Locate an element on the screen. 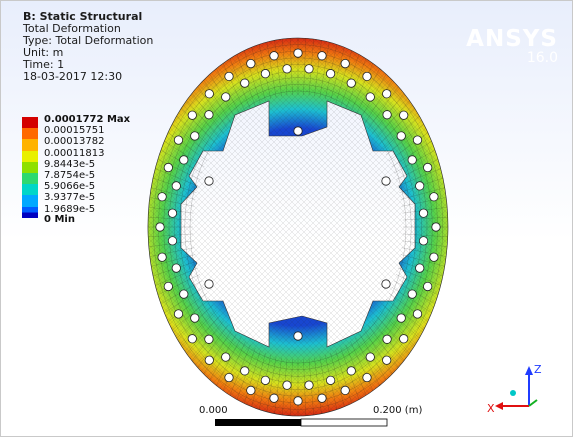 This screenshot has width=573, height=437. info-line: Unit: m is located at coordinates (43, 52).